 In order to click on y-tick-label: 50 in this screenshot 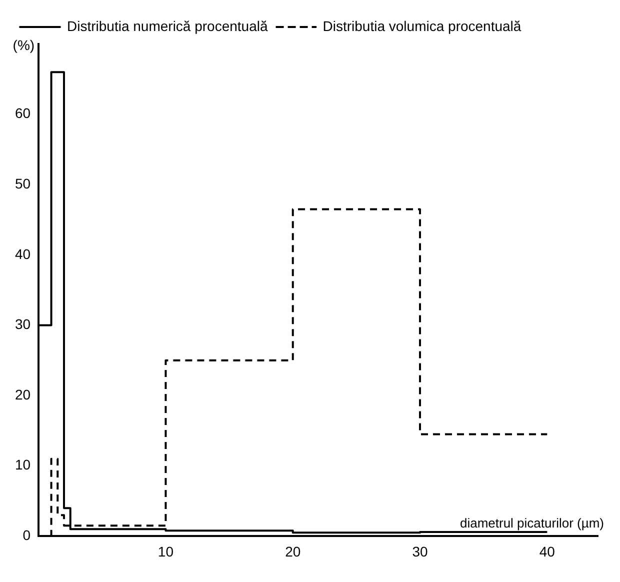, I will do `click(22, 183)`.